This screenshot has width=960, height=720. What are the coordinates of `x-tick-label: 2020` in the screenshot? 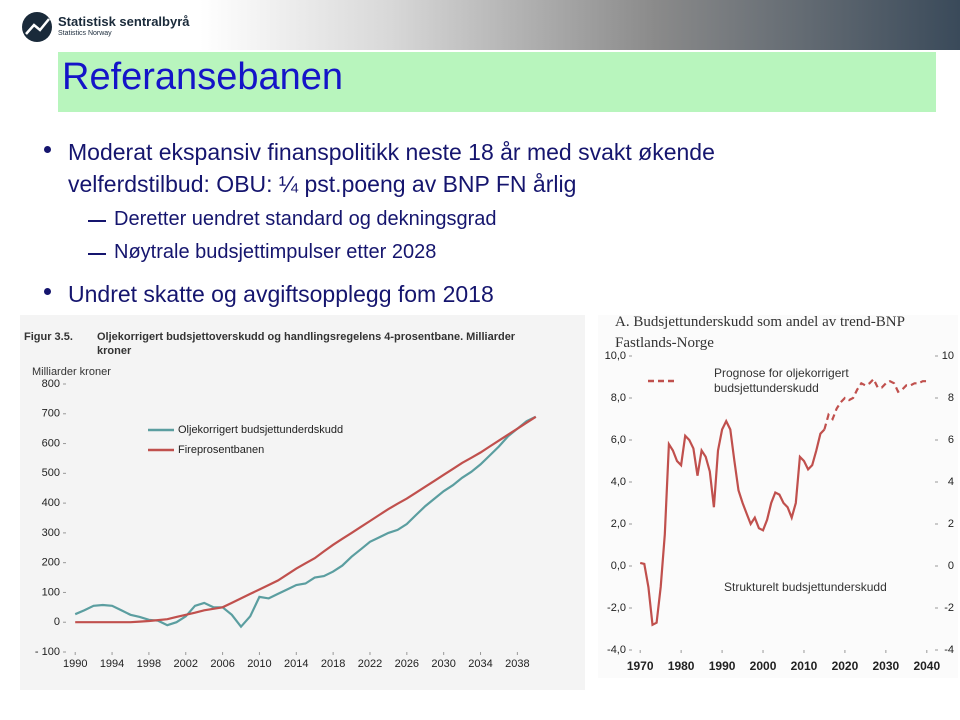 It's located at (845, 666).